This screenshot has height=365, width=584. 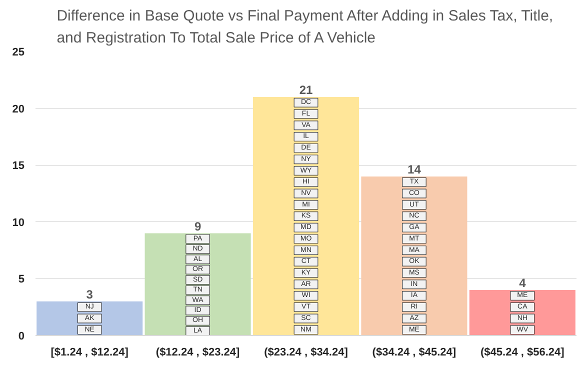 I want to click on chart-title: Difference in Base Quote vs Final Payment After Adding in Sales Tax, Title, and Registration To Total Sale Price of A Vehicle, so click(x=305, y=26).